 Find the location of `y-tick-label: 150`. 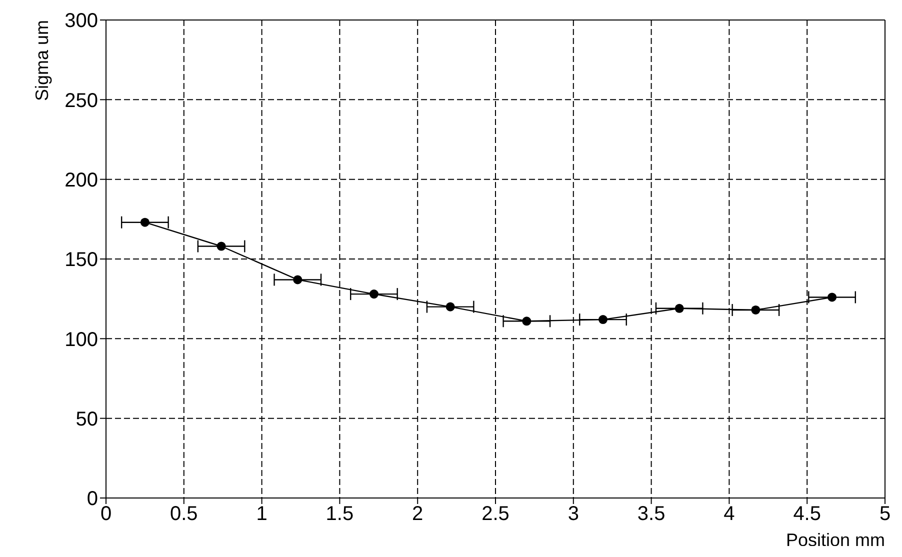

y-tick-label: 150 is located at coordinates (81, 260).